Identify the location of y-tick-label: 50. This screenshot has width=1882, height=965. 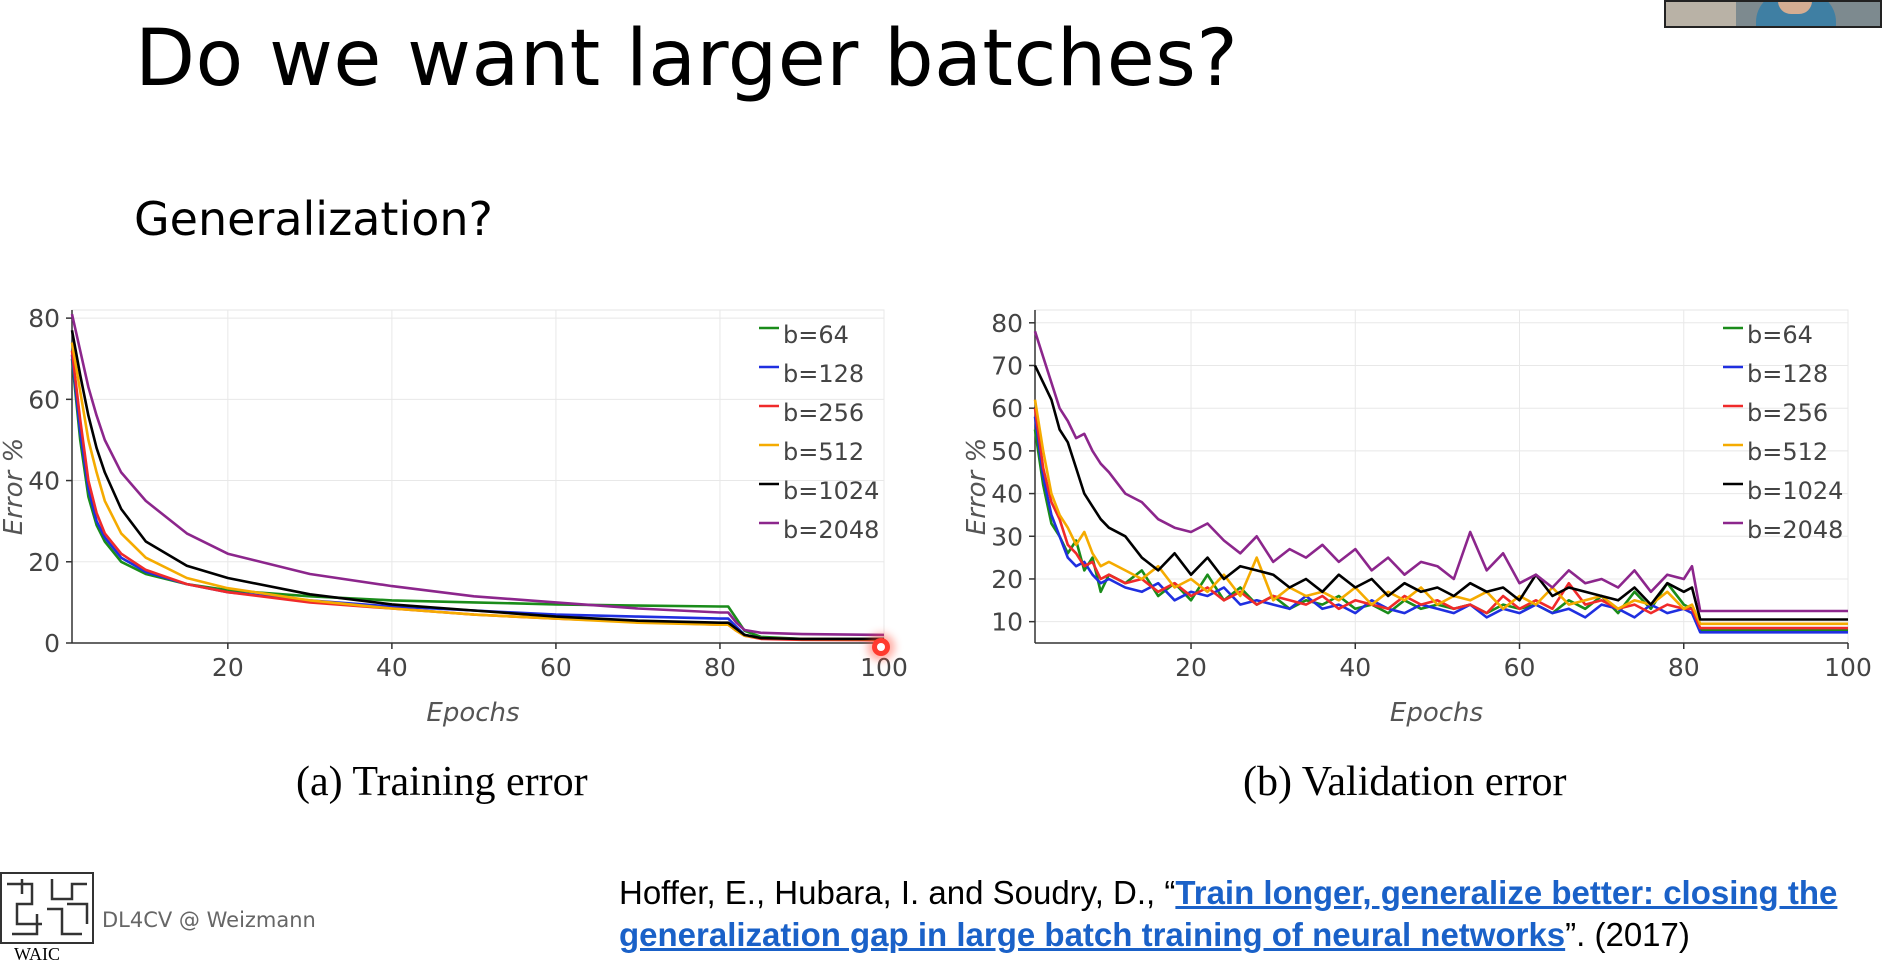
(1007, 451).